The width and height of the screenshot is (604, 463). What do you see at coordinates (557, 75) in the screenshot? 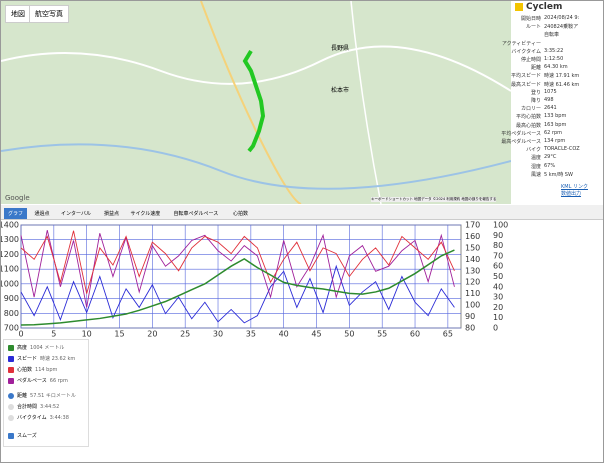
I see `summary-row: 平均スピード 時速 17.91 km` at bounding box center [557, 75].